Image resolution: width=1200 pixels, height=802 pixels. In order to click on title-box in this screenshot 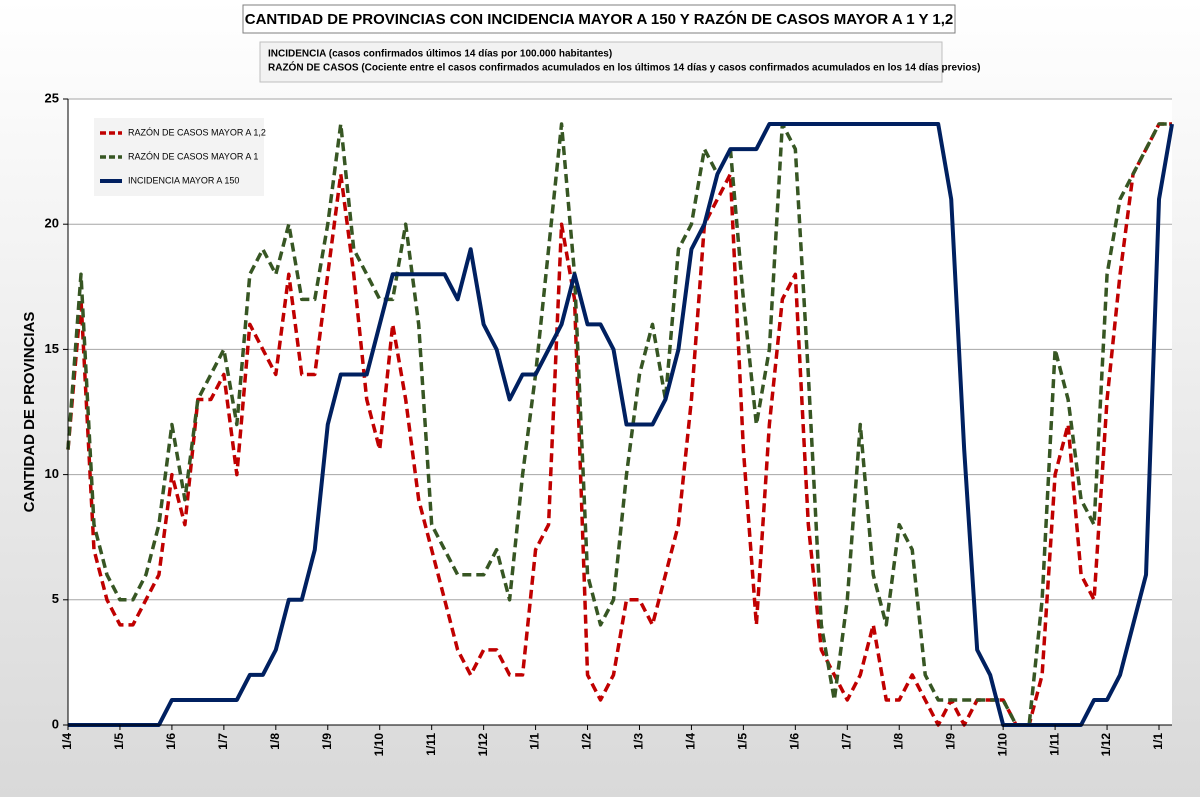, I will do `click(599, 19)`.